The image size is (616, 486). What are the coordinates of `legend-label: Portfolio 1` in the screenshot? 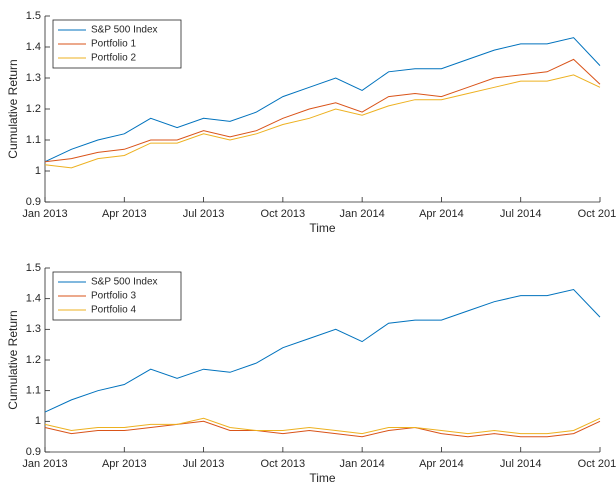 It's located at (113, 44).